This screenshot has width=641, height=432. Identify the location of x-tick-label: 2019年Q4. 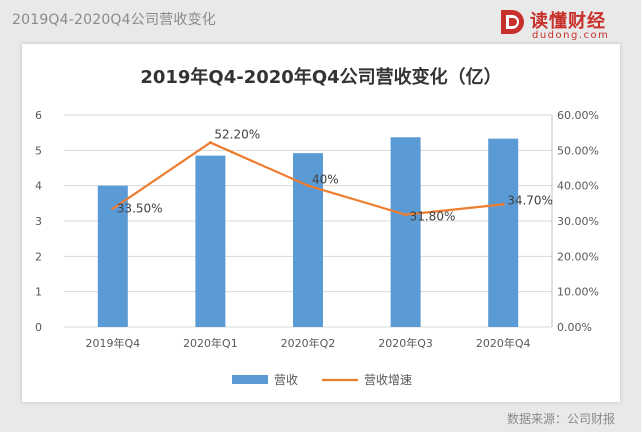
(112, 343).